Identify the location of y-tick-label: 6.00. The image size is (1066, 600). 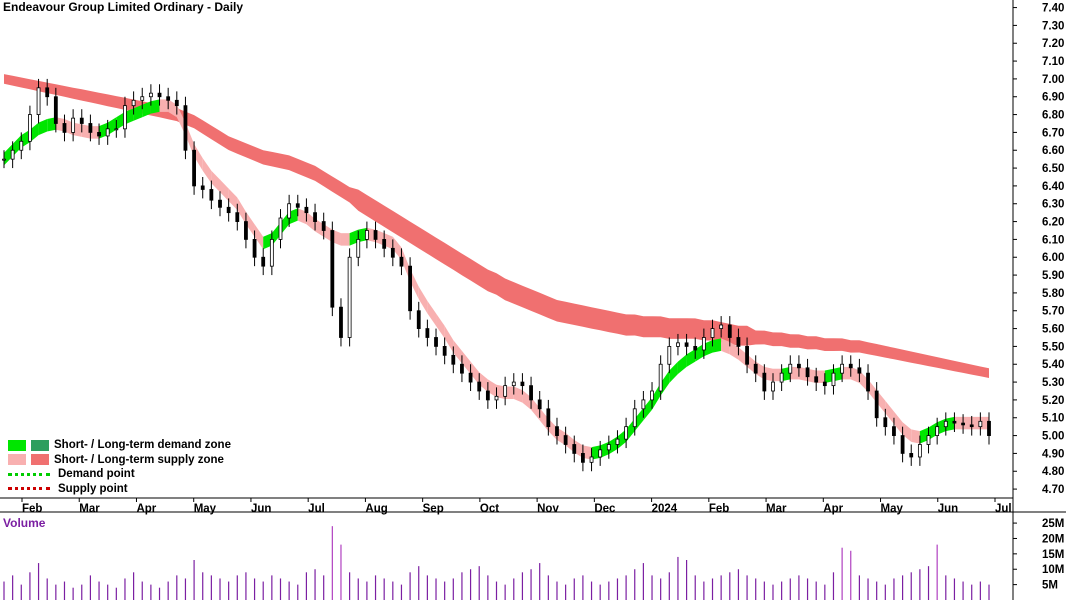
(1053, 258).